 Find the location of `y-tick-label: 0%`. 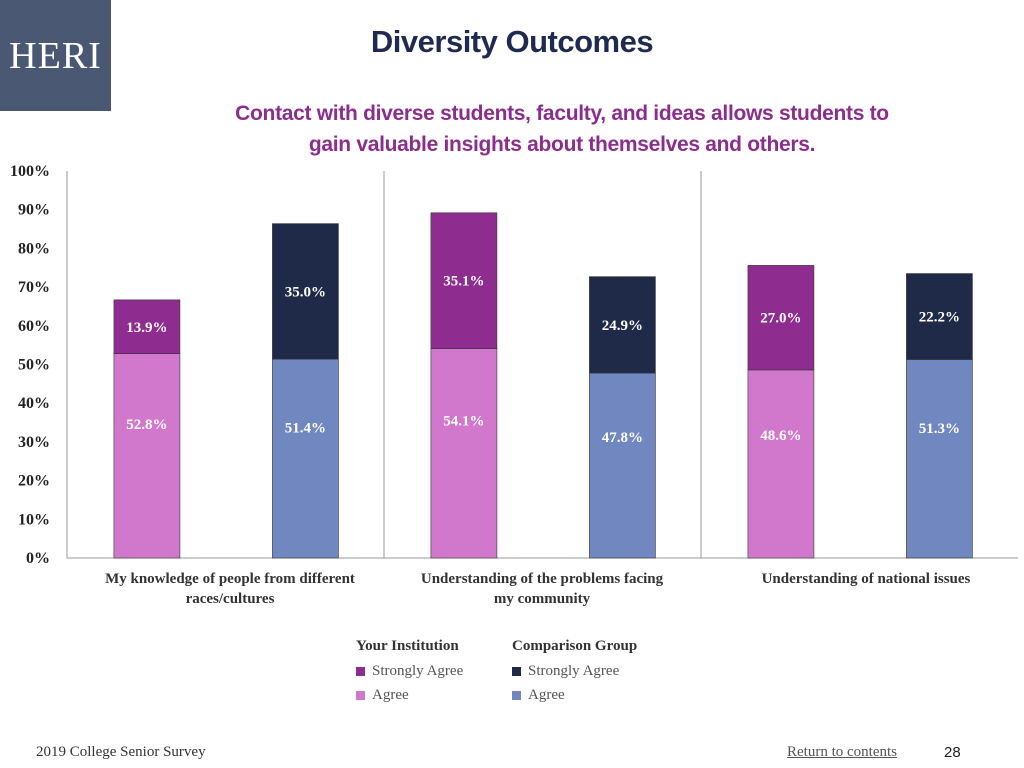

y-tick-label: 0% is located at coordinates (38, 558).